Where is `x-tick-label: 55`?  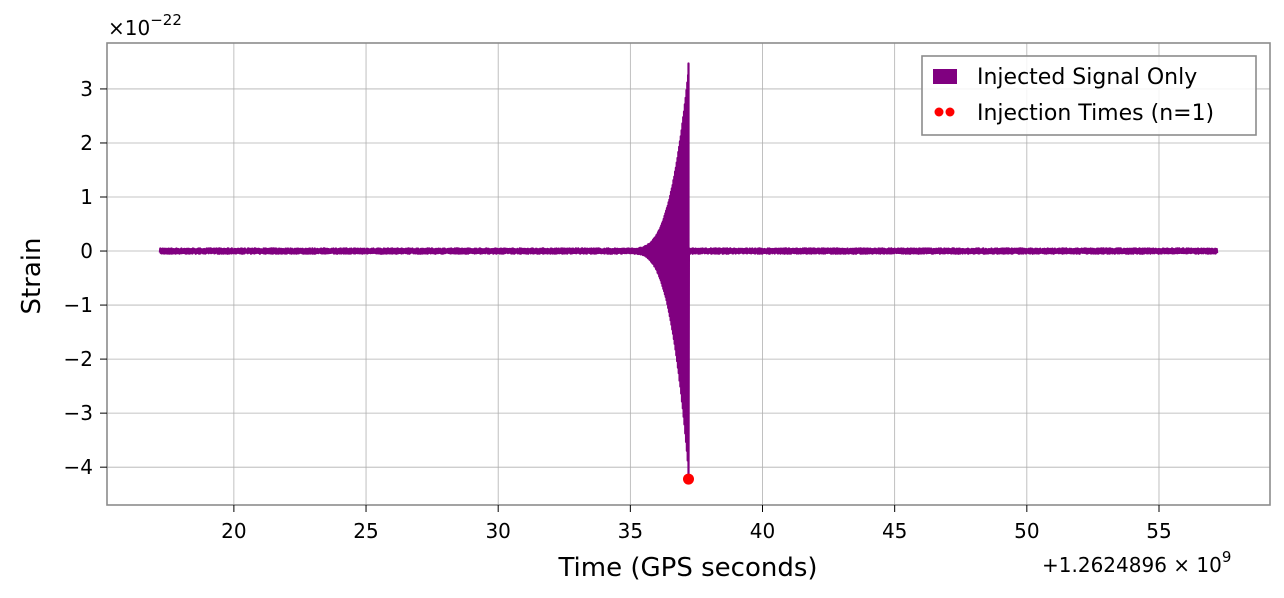 x-tick-label: 55 is located at coordinates (1158, 531).